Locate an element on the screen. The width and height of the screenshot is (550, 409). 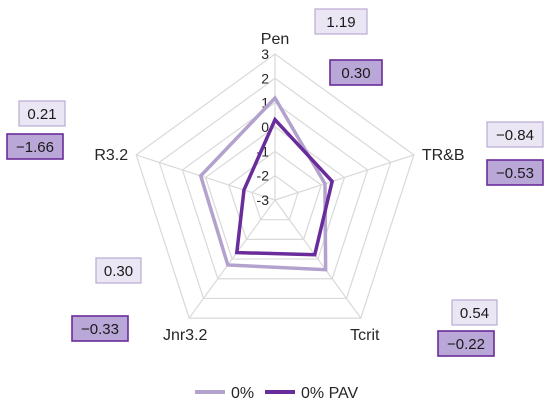
value-box-base: −0.84 is located at coordinates (515, 134).